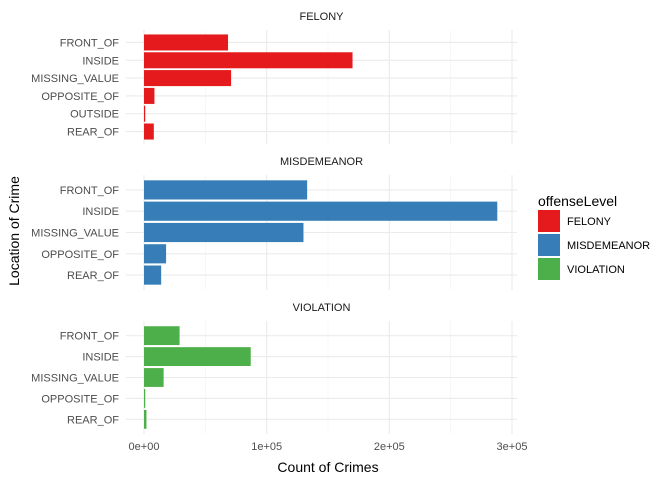 This screenshot has height=480, width=672. Describe the element at coordinates (144, 447) in the screenshot. I see `x-tick-label: 0e+00` at that location.